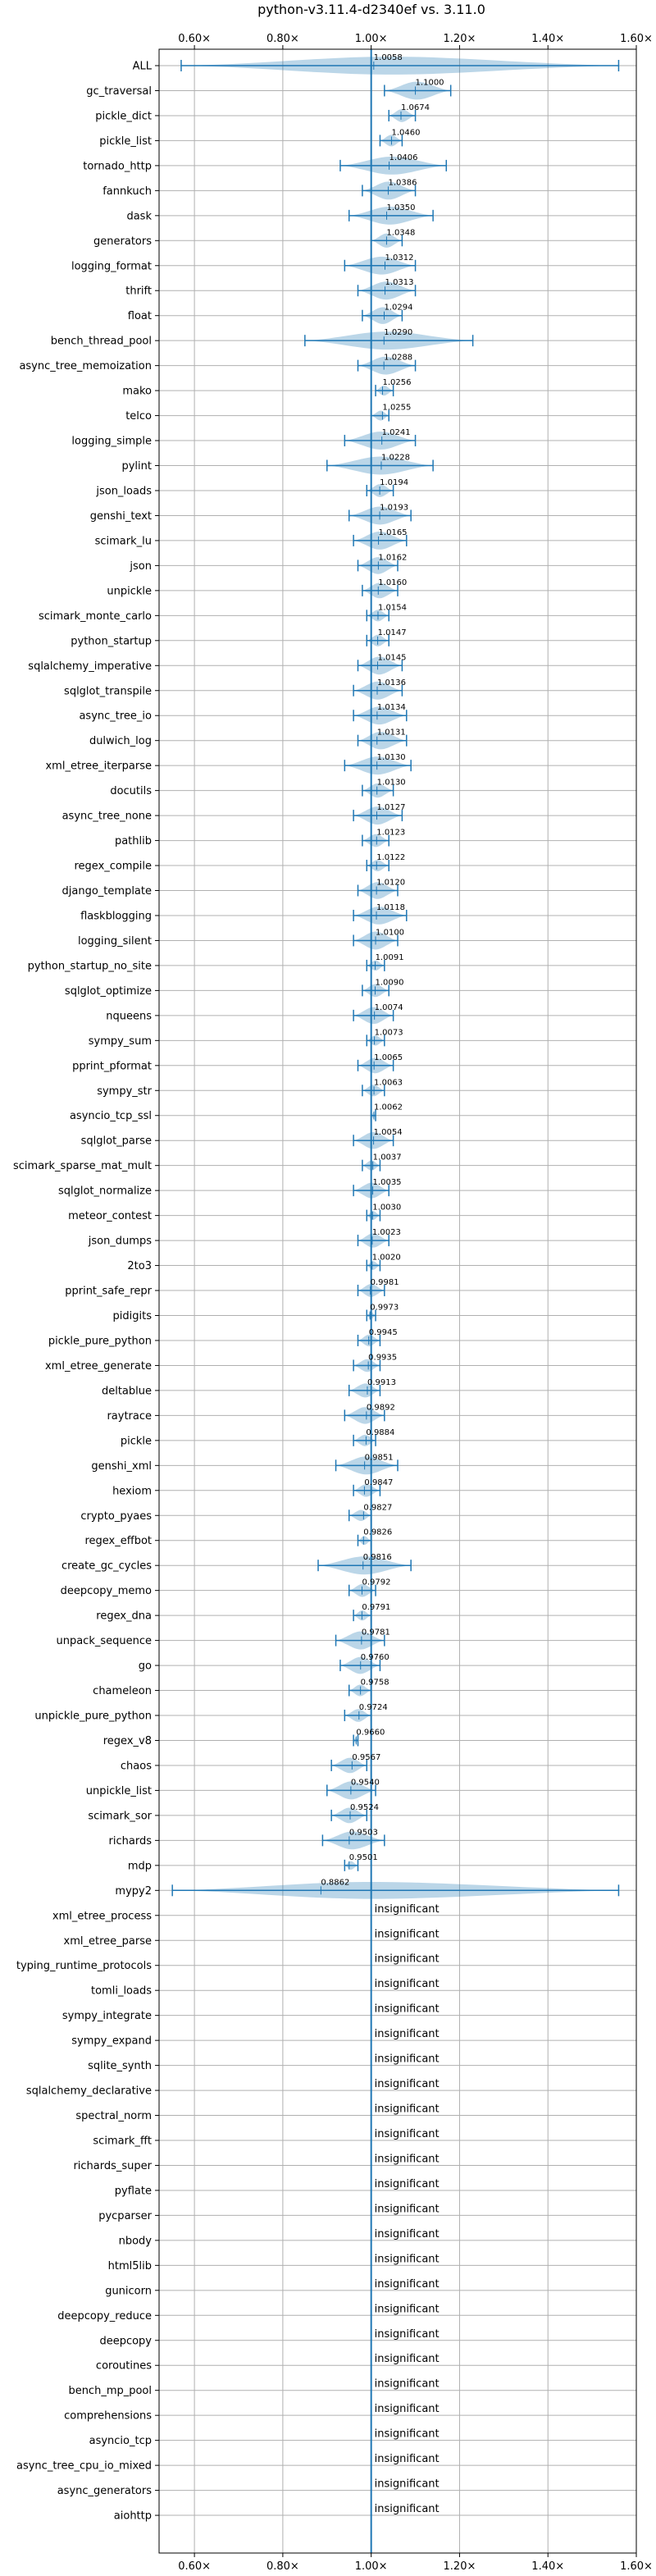 Image resolution: width=656 pixels, height=2576 pixels. Describe the element at coordinates (120, 741) in the screenshot. I see `benchmark-label: dulwich_log` at that location.